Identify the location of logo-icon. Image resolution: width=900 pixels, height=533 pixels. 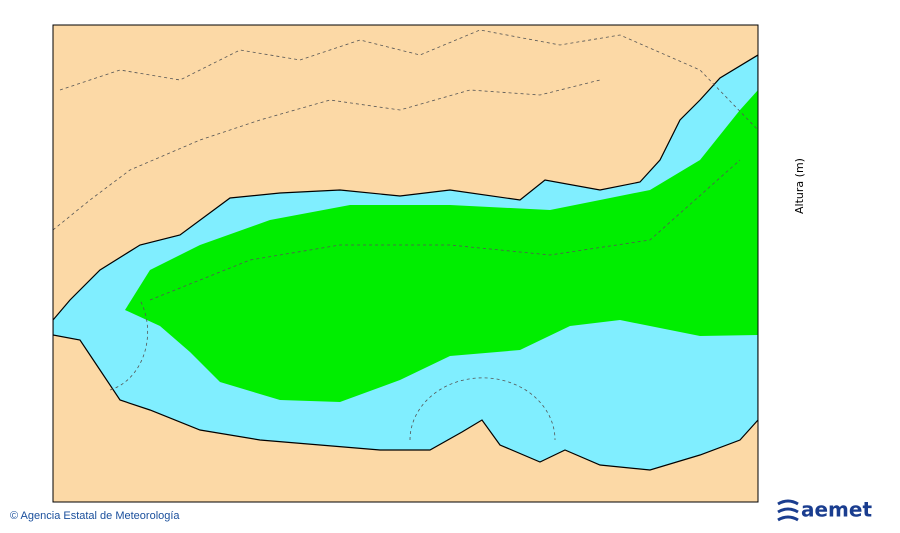
(788, 510).